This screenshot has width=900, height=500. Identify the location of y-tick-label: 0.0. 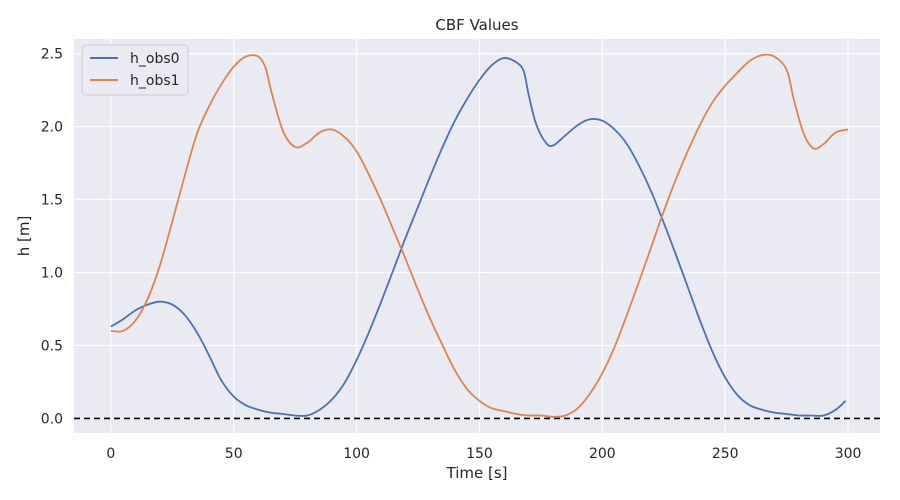
(52, 419).